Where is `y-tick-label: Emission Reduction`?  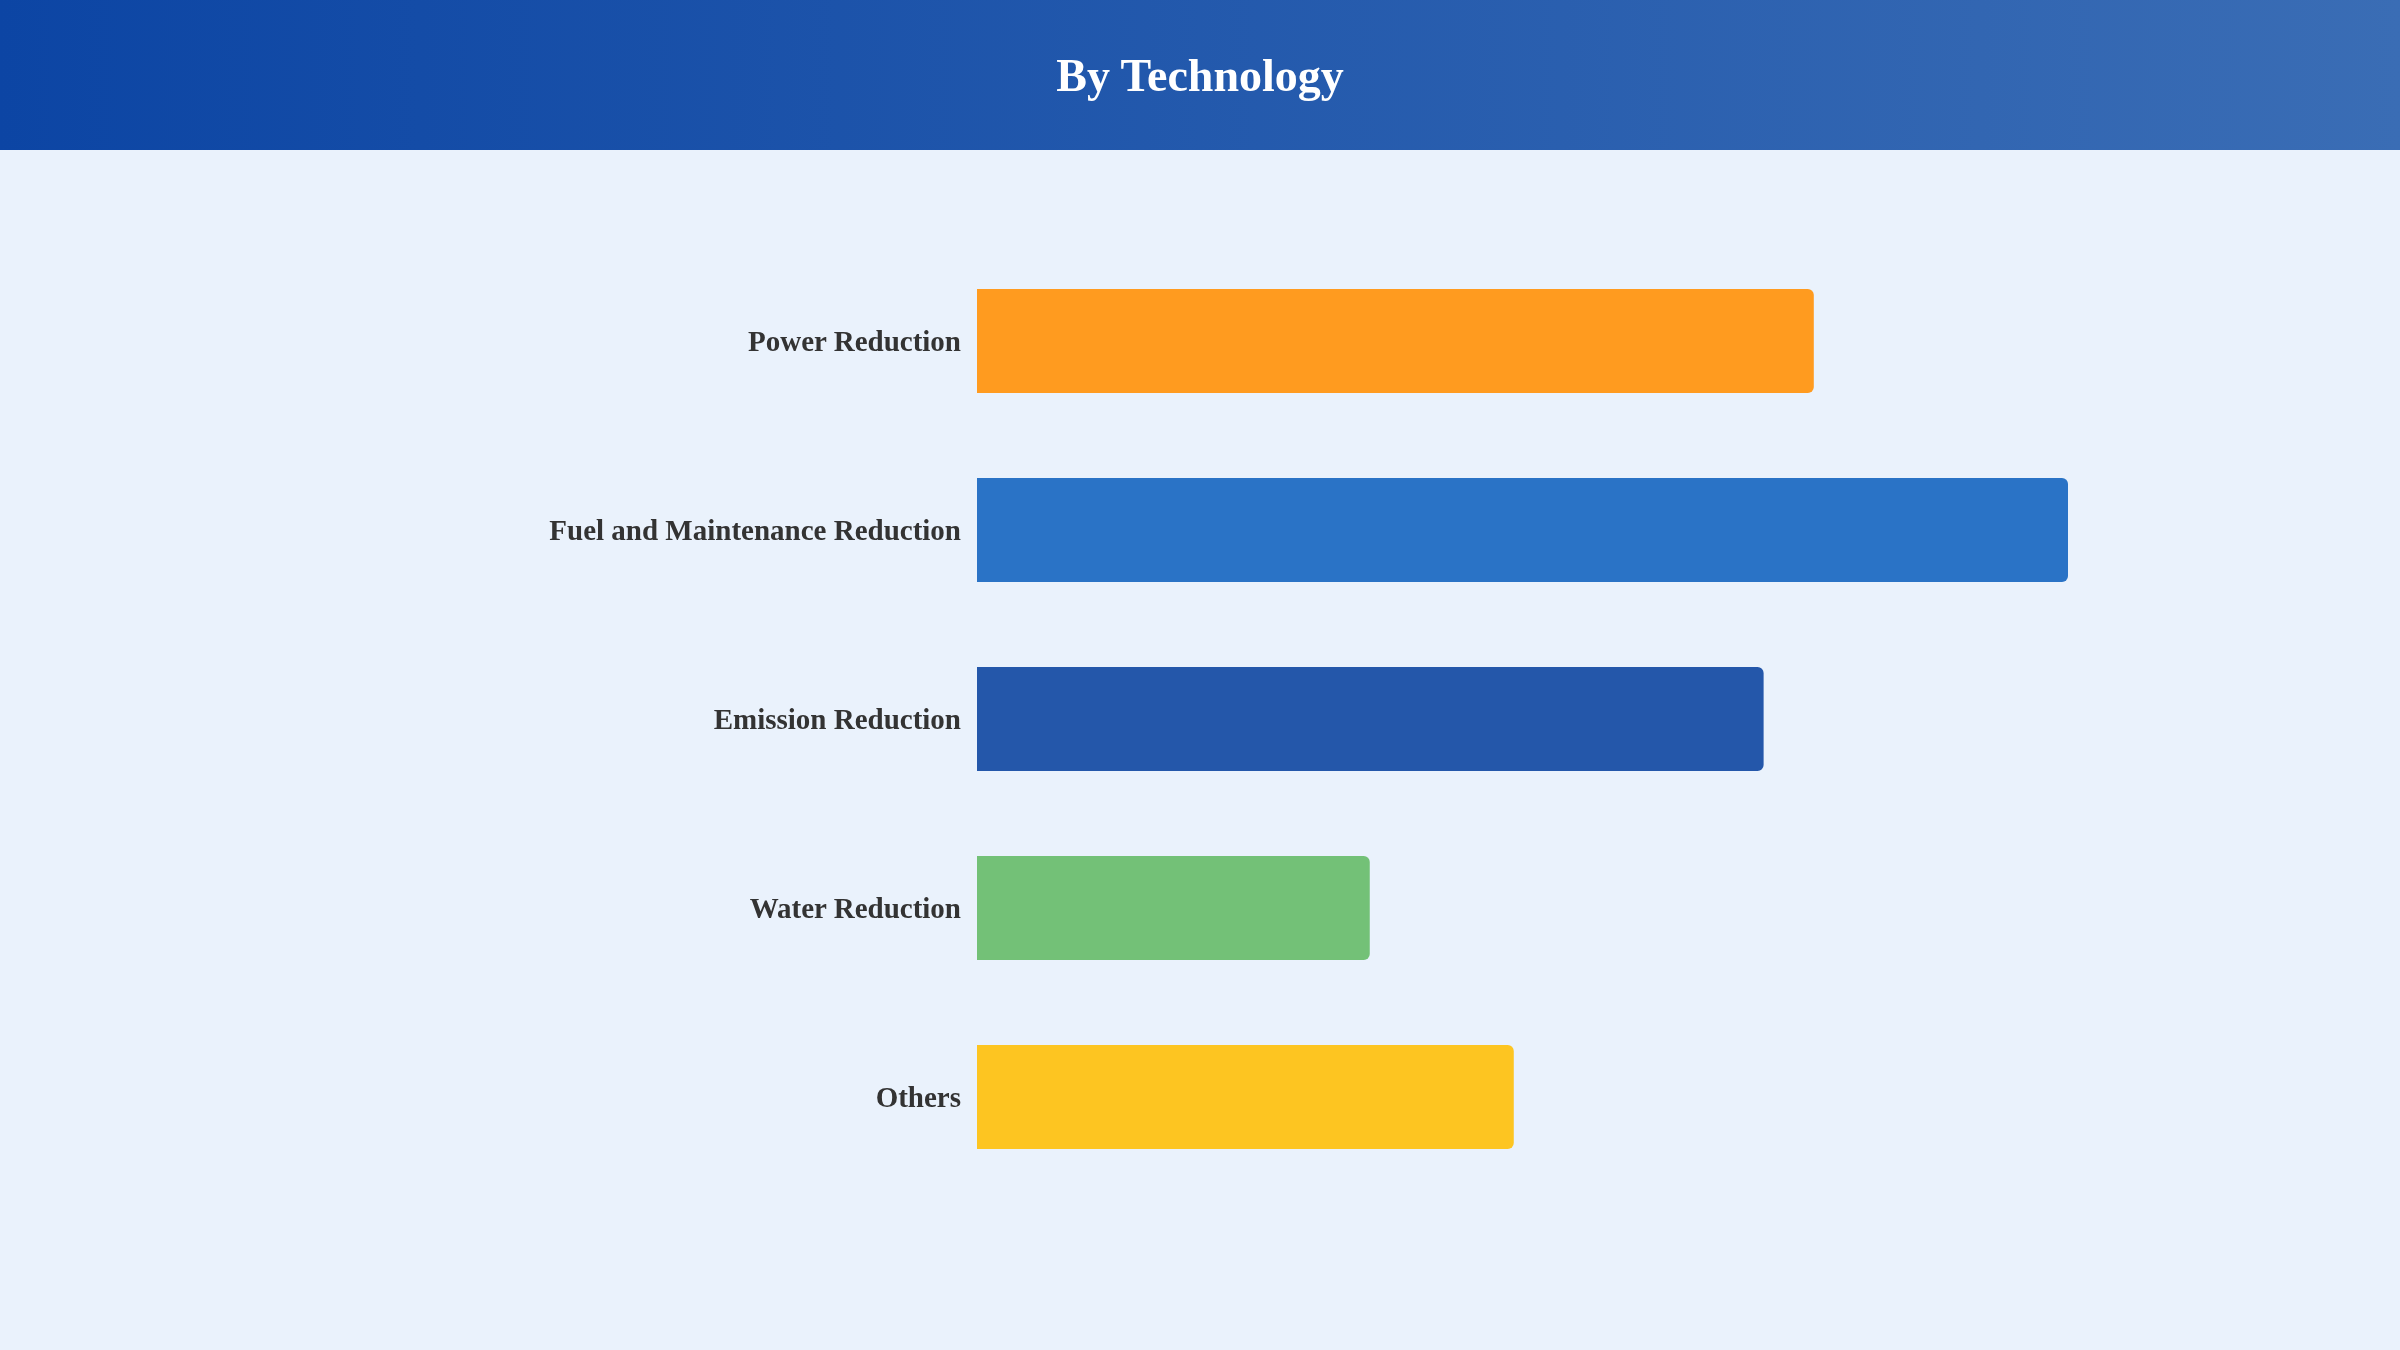 y-tick-label: Emission Reduction is located at coordinates (837, 718).